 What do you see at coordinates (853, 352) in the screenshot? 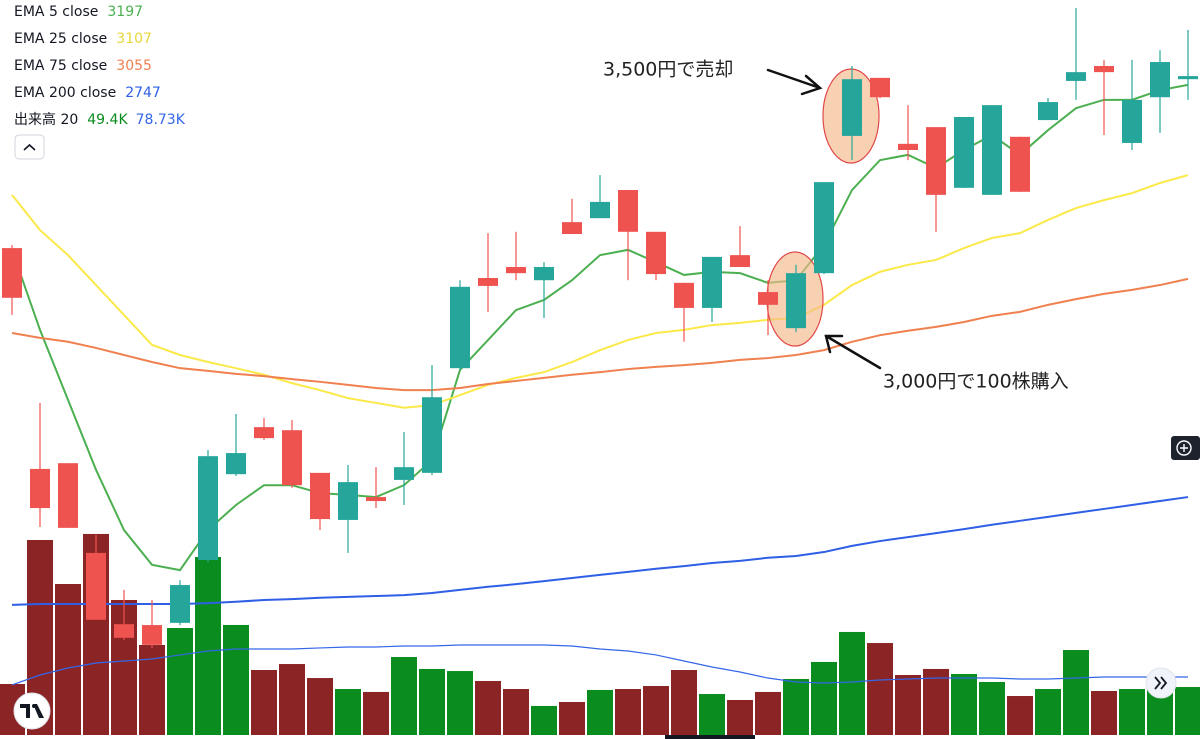
I see `buy-arrow` at bounding box center [853, 352].